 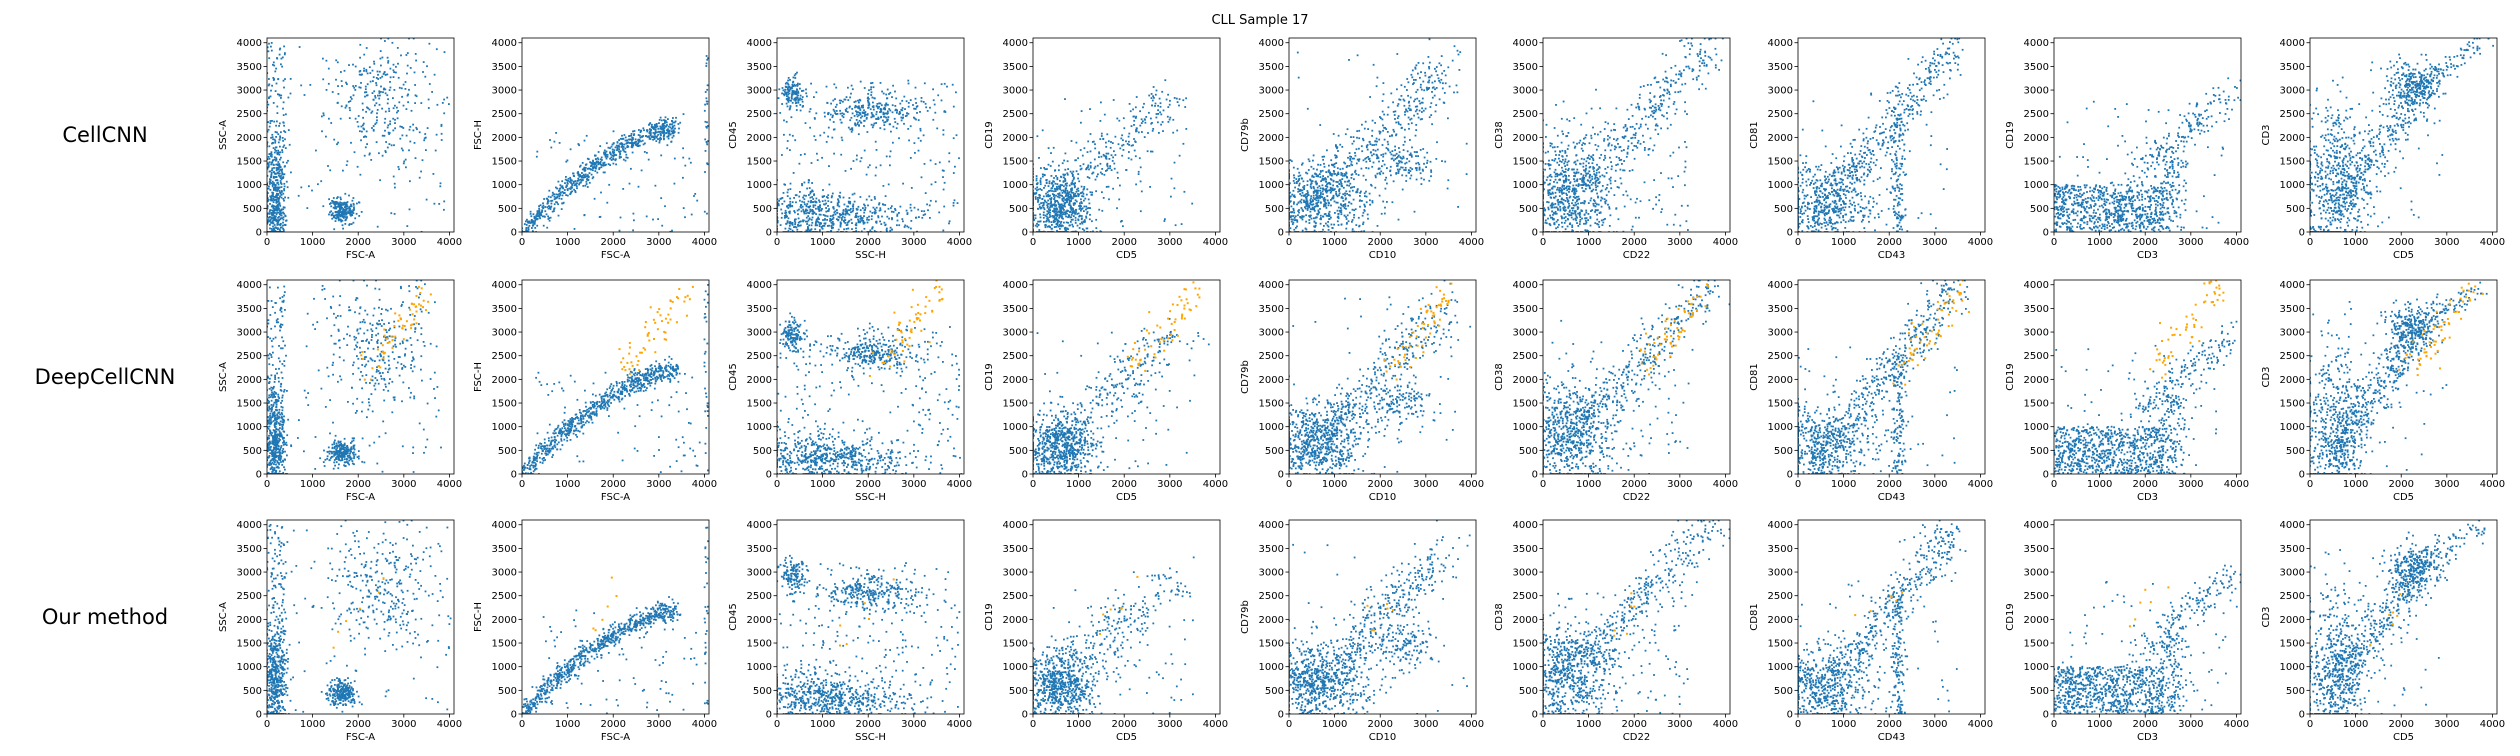 What do you see at coordinates (615, 135) in the screenshot?
I see `plot-frame` at bounding box center [615, 135].